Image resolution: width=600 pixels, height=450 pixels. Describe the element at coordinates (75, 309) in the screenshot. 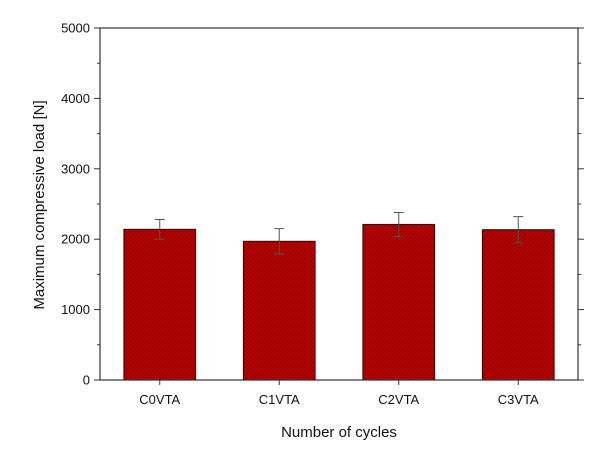

I see `y-tick-label-1000: 1000` at that location.